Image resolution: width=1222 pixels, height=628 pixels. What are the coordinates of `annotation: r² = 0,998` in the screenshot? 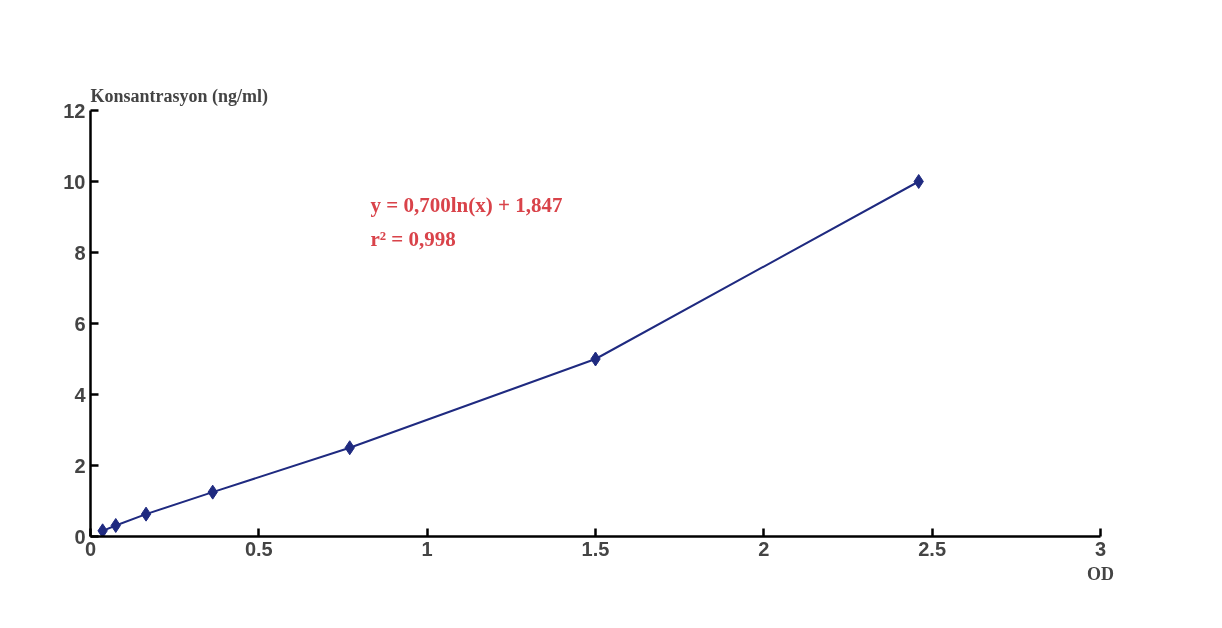 It's located at (413, 238).